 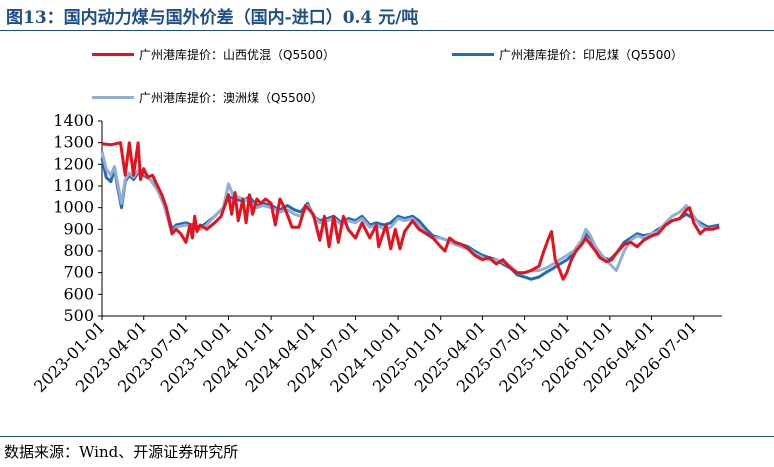 I want to click on y-tick-label: 600, so click(x=78, y=293).